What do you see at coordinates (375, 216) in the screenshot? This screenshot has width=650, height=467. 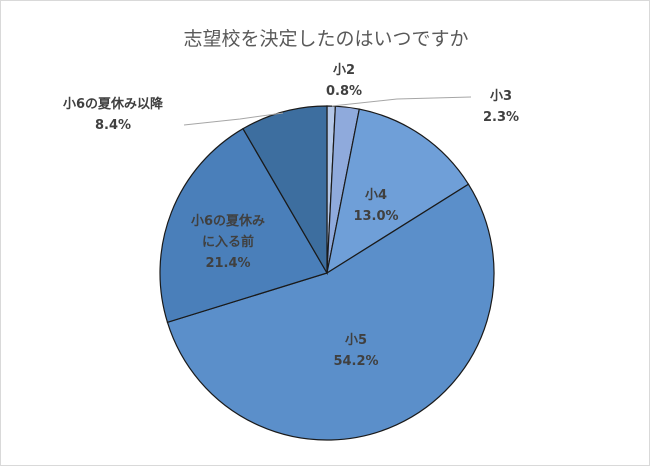 I see `value-label-2: 13.0%` at bounding box center [375, 216].